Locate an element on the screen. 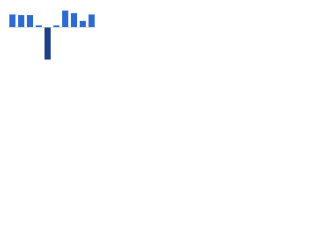 The image size is (320, 240). chart is located at coordinates (50, 35).